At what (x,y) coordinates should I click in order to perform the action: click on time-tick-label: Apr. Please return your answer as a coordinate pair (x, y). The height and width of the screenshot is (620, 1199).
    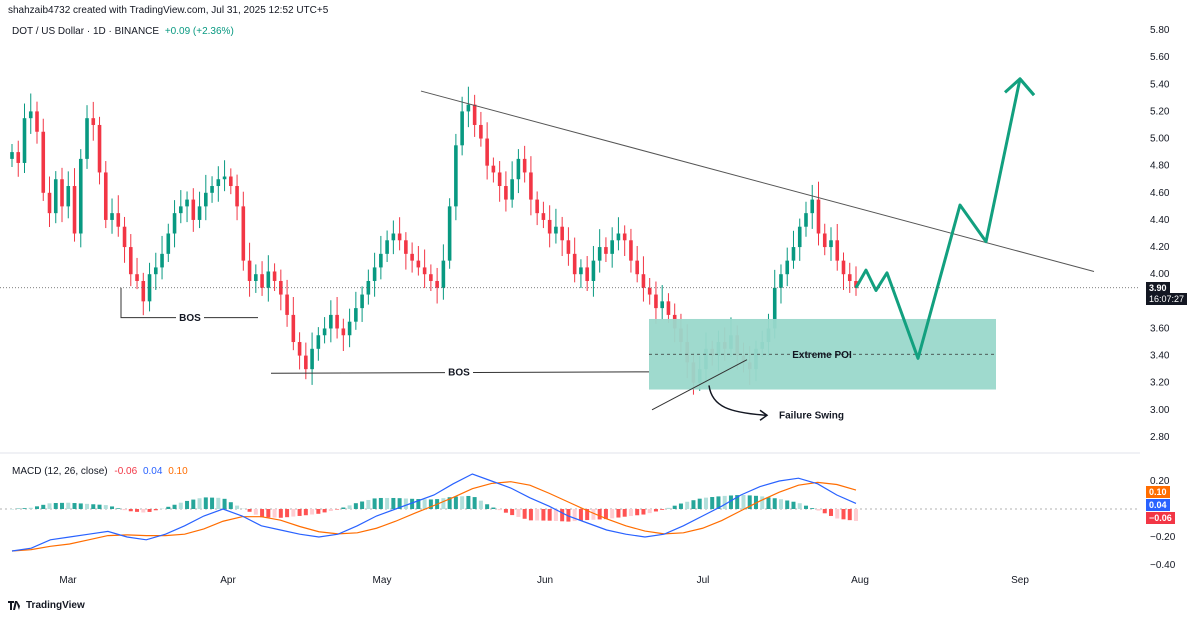
    Looking at the image, I should click on (228, 580).